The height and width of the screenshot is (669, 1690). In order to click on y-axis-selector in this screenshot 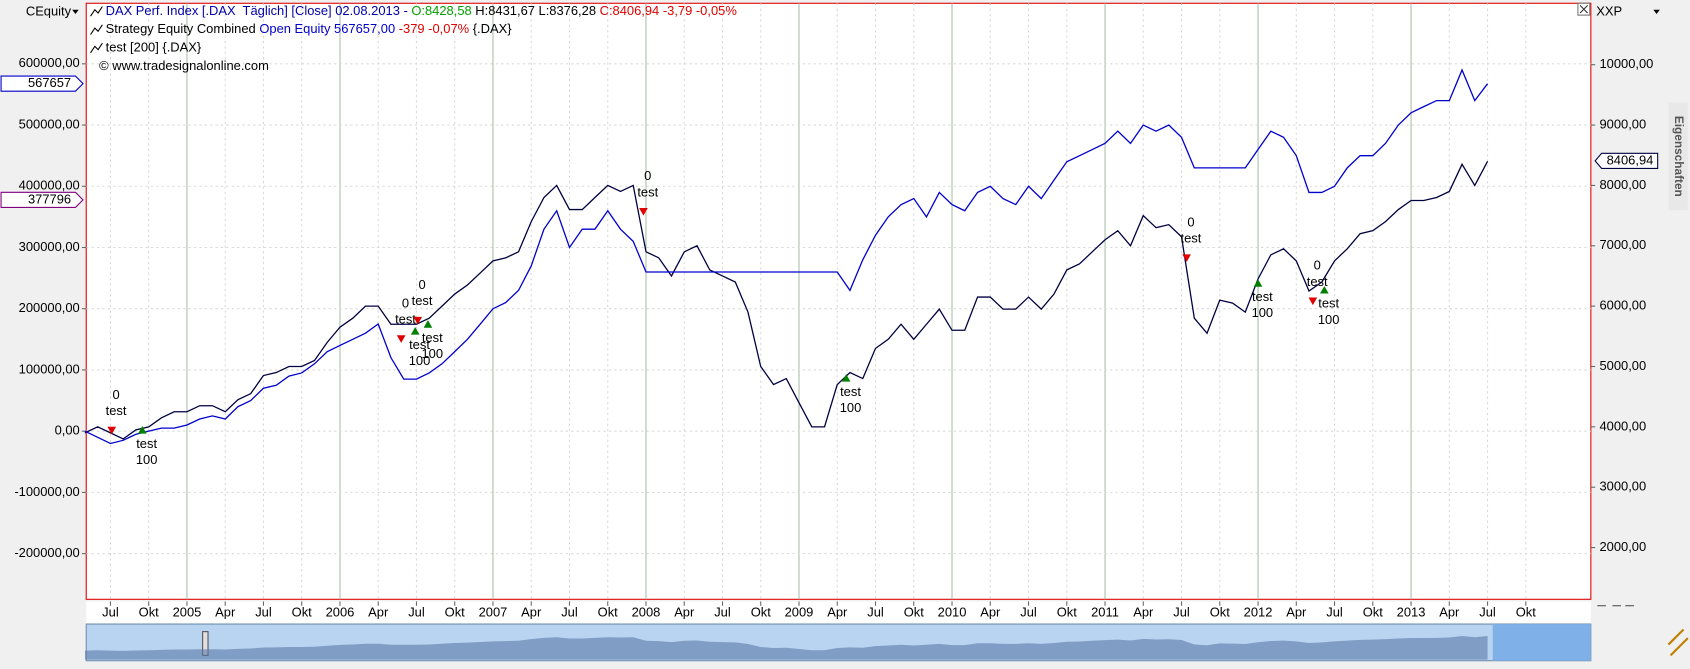, I will do `click(42, 12)`.